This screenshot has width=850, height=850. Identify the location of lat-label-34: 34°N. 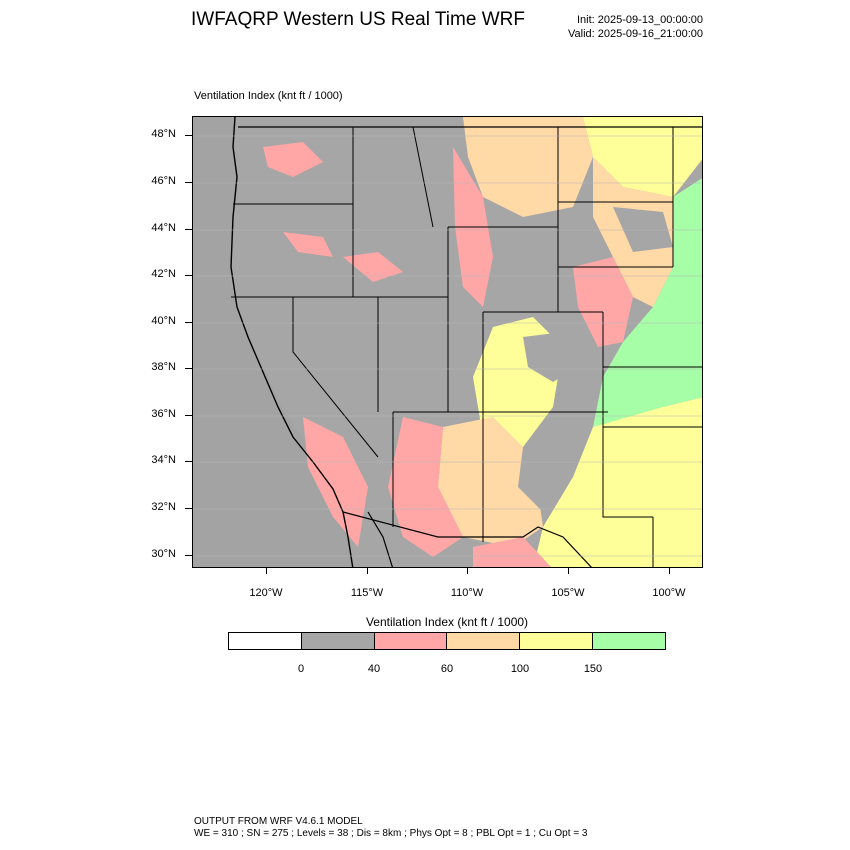
(163, 460).